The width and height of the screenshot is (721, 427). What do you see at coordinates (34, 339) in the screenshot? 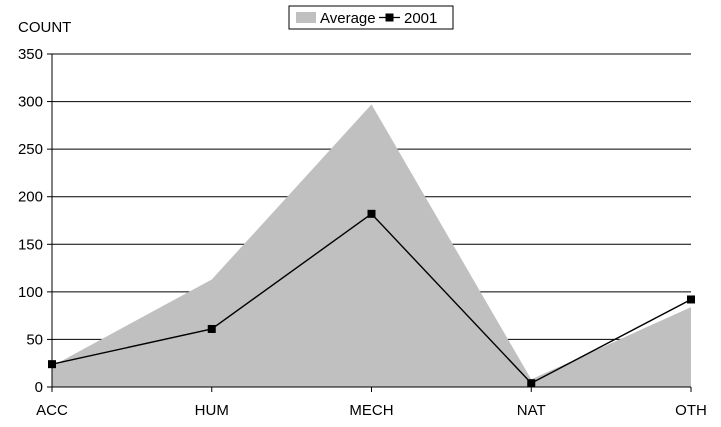
I see `y-tick-label: 50` at bounding box center [34, 339].